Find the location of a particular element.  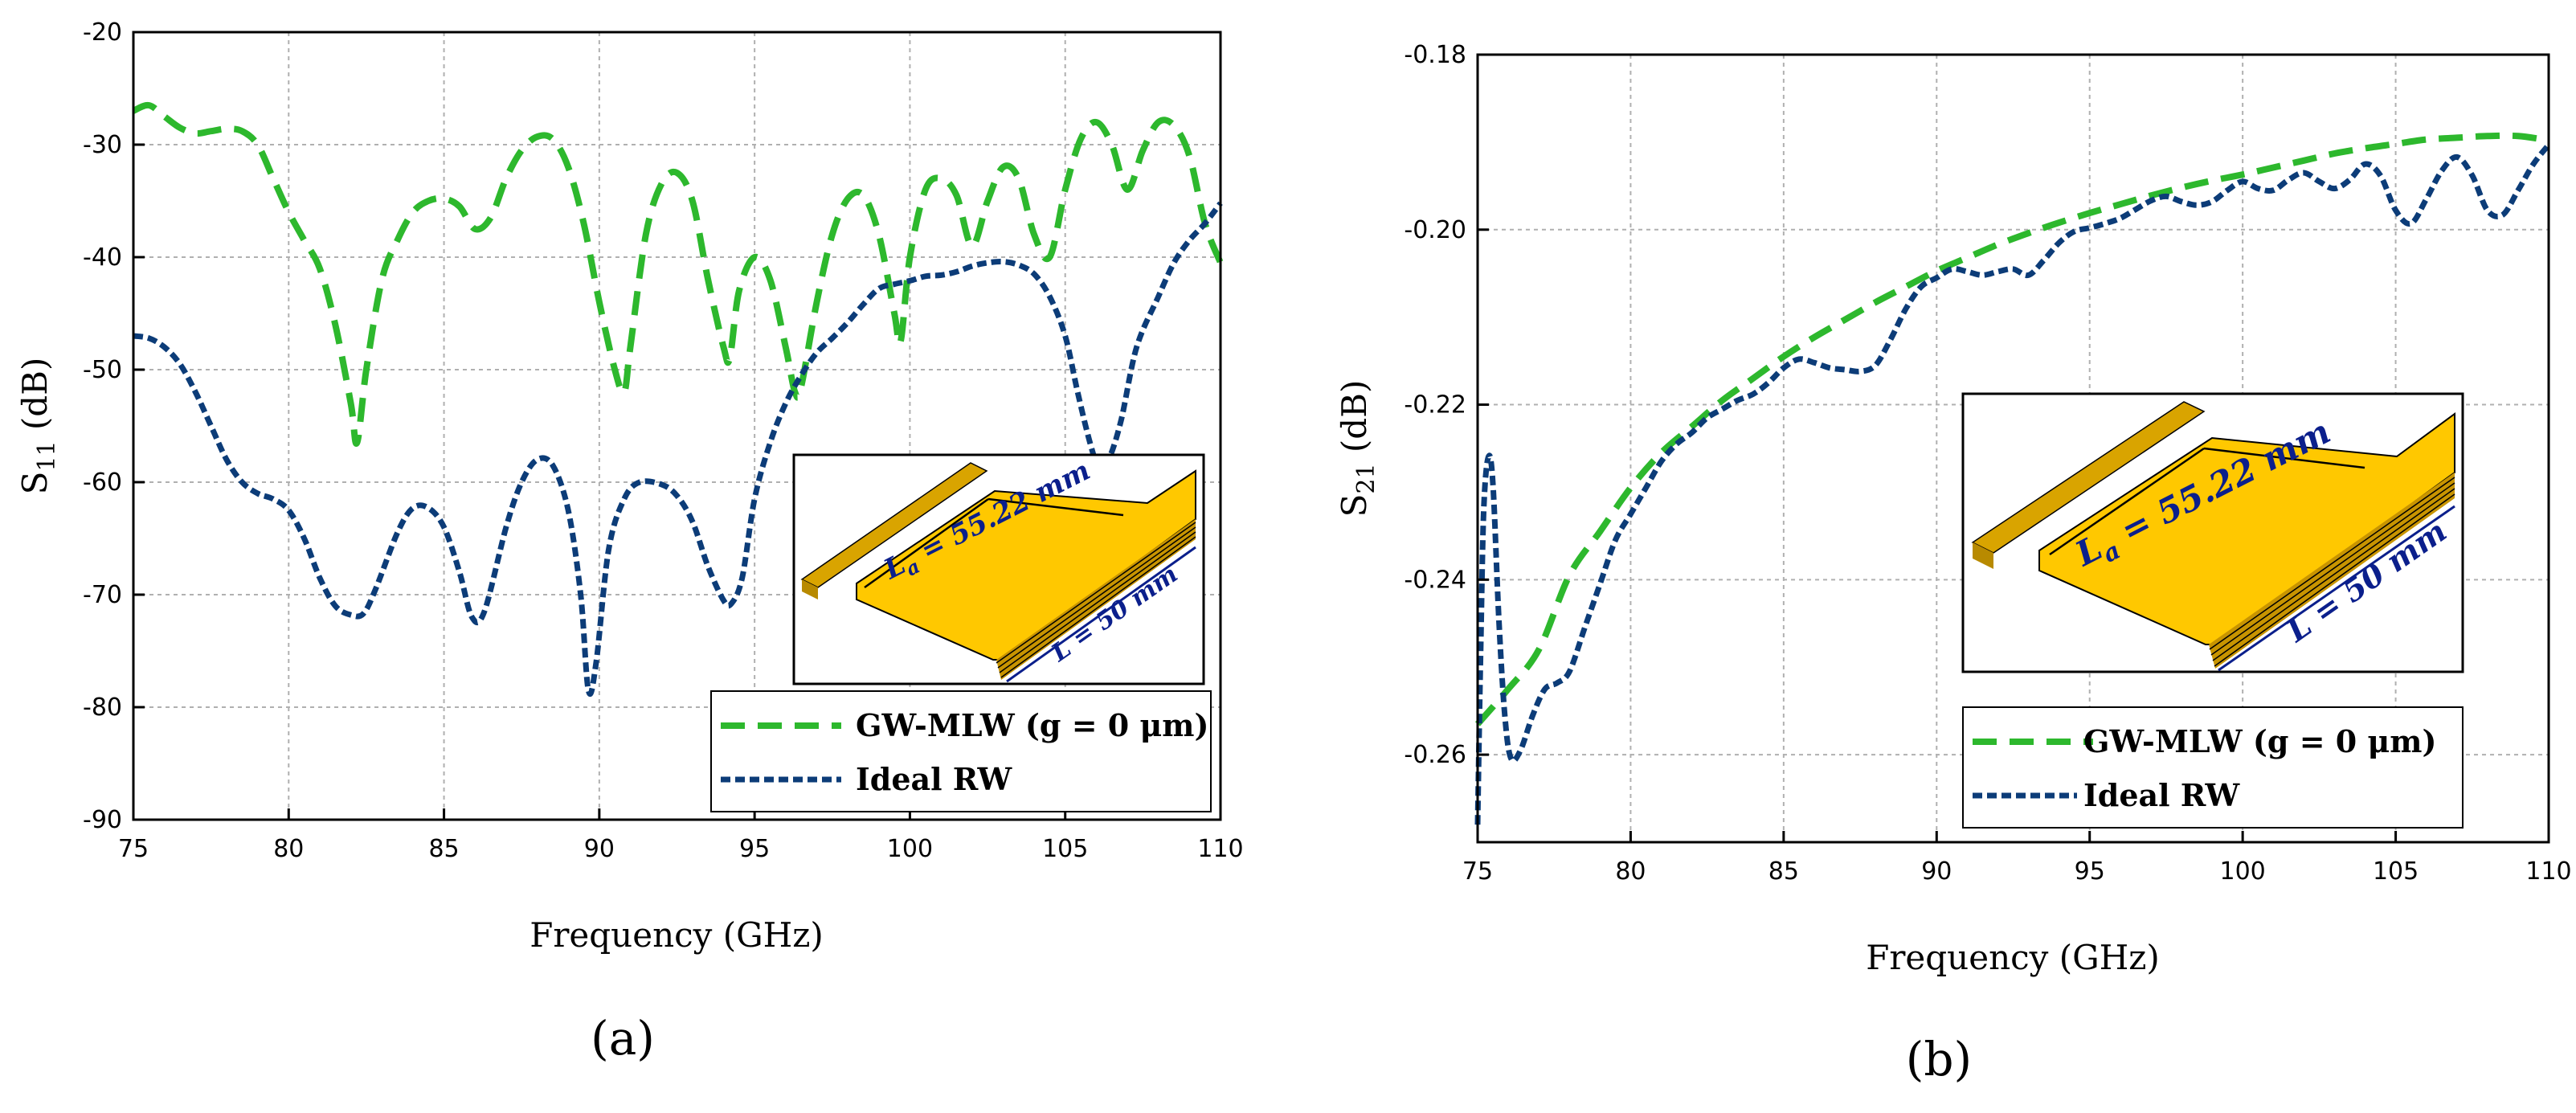

y-axis-label-b: S21 (dB) is located at coordinates (1357, 449).